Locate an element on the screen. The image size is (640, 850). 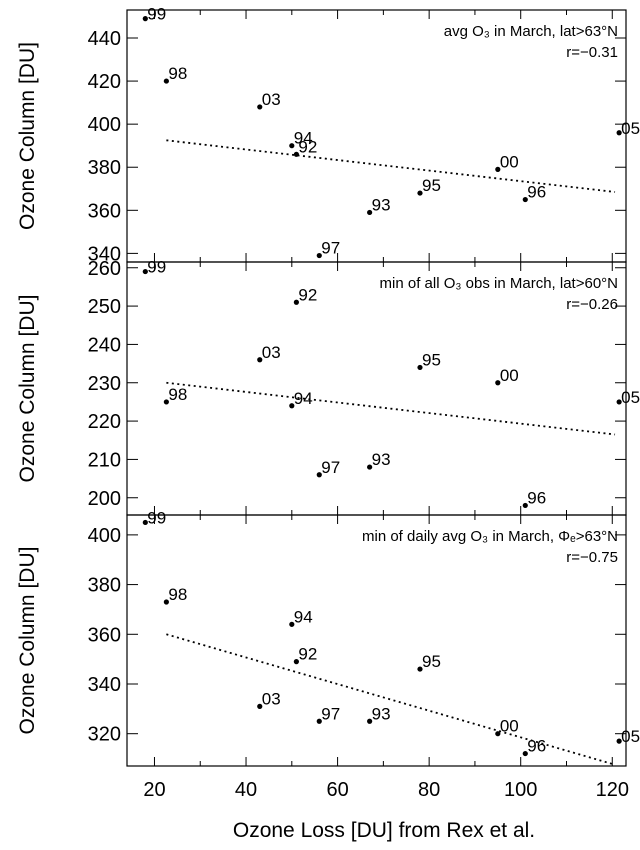
y-tick-label: 320 is located at coordinates (104, 735).